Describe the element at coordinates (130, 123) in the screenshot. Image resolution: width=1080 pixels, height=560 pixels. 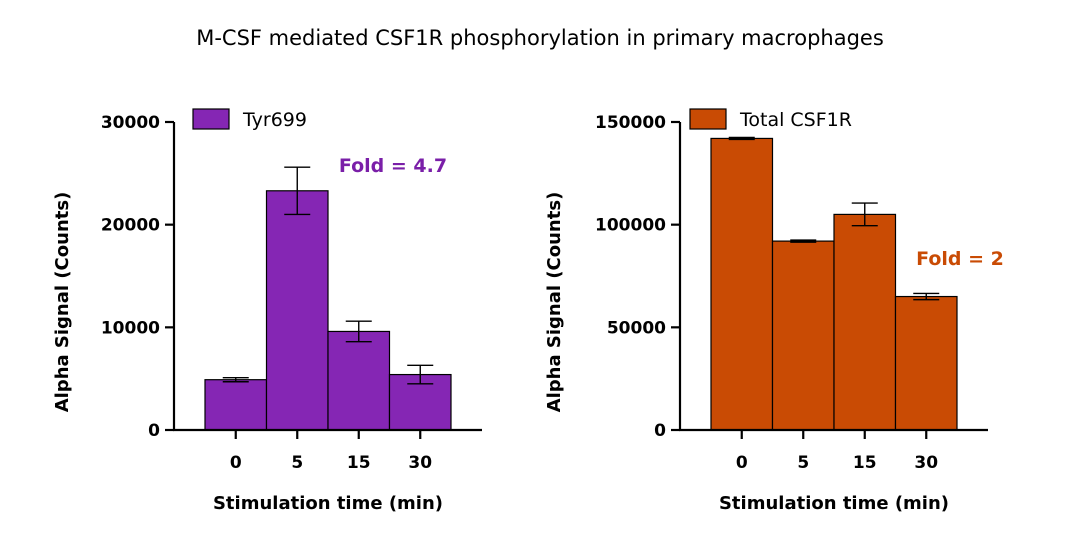
I see `y-tick-label: 30000` at that location.